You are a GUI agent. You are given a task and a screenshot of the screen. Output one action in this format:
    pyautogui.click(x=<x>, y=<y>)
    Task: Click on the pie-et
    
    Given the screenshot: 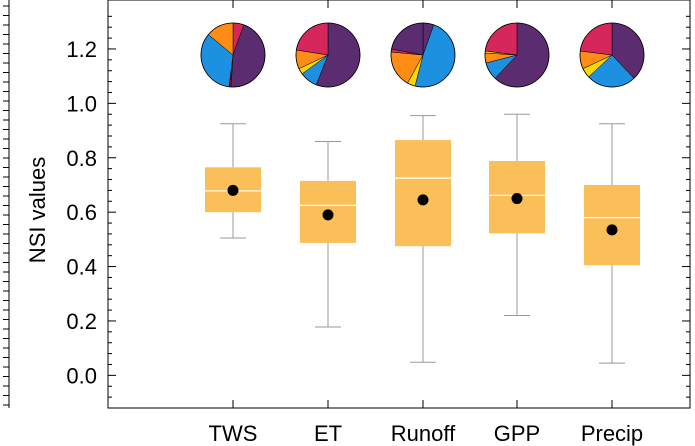 What is the action you would take?
    pyautogui.click(x=328, y=55)
    